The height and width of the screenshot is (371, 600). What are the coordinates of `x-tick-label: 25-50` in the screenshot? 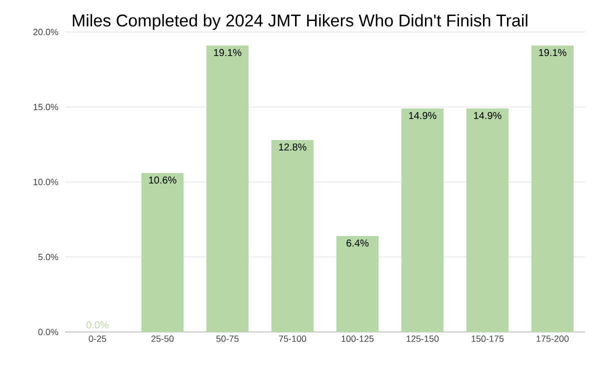 It's located at (162, 339).